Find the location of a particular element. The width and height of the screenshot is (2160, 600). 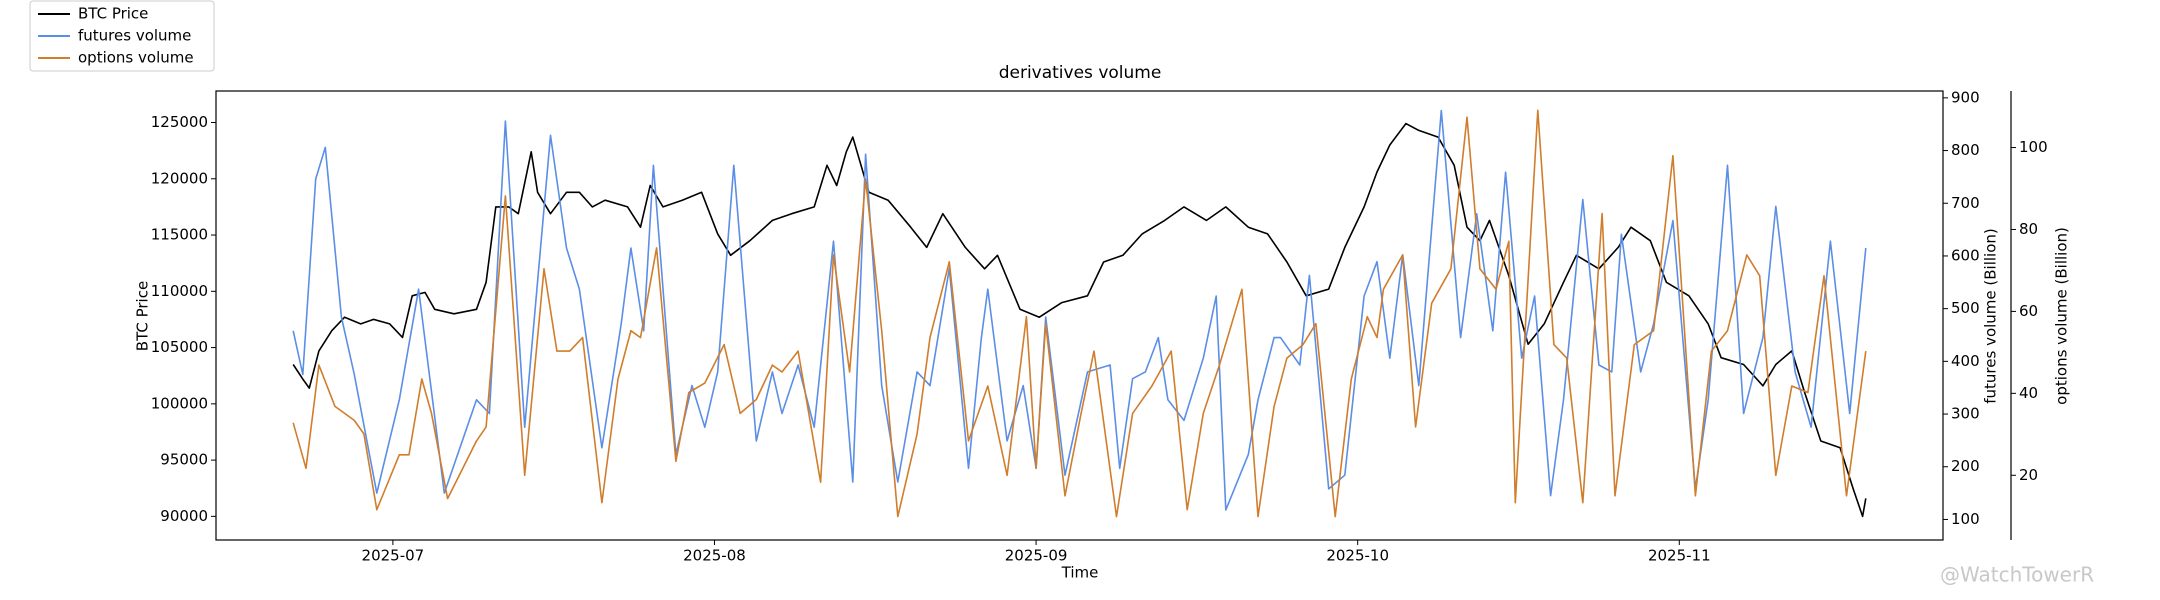

legend-box is located at coordinates (122, 36).